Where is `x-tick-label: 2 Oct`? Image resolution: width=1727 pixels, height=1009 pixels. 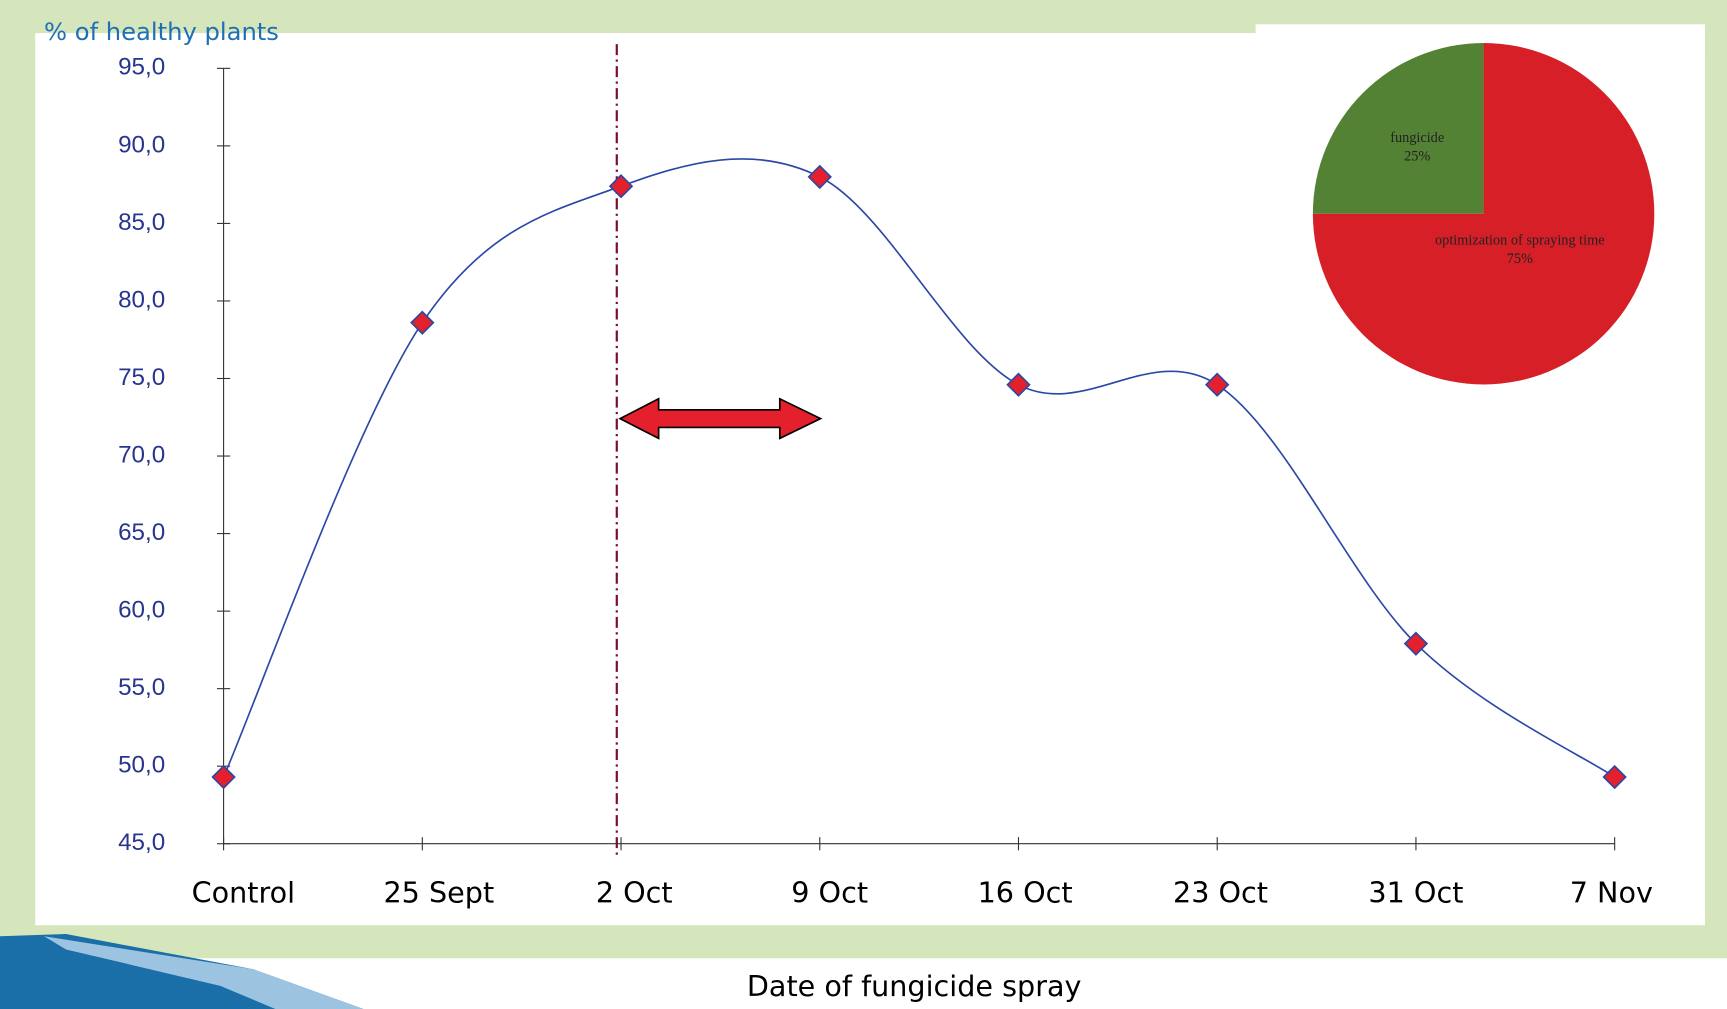
x-tick-label: 2 Oct is located at coordinates (634, 892).